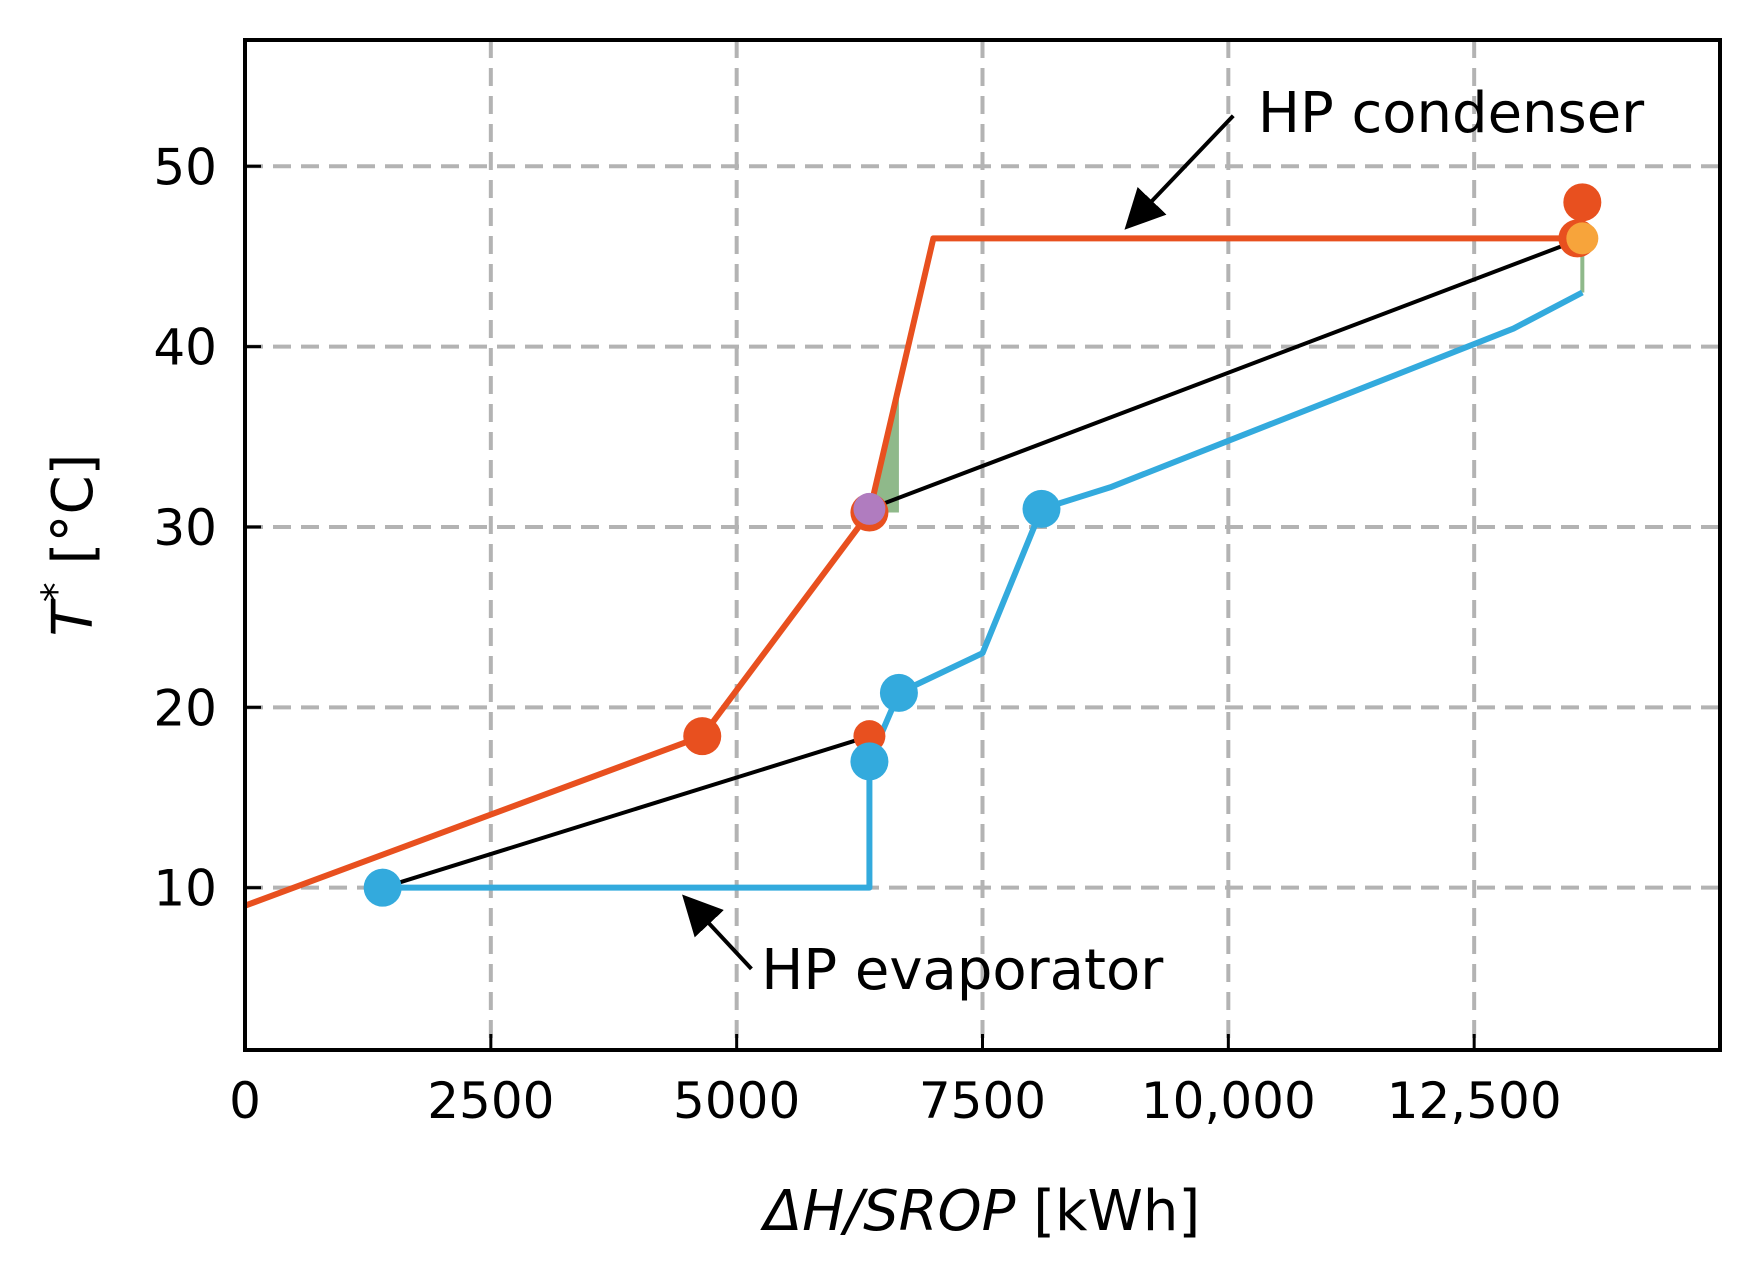 The height and width of the screenshot is (1266, 1746). Describe the element at coordinates (888, 1211) in the screenshot. I see `x-axis-label-var: ΔH/SROP` at that location.